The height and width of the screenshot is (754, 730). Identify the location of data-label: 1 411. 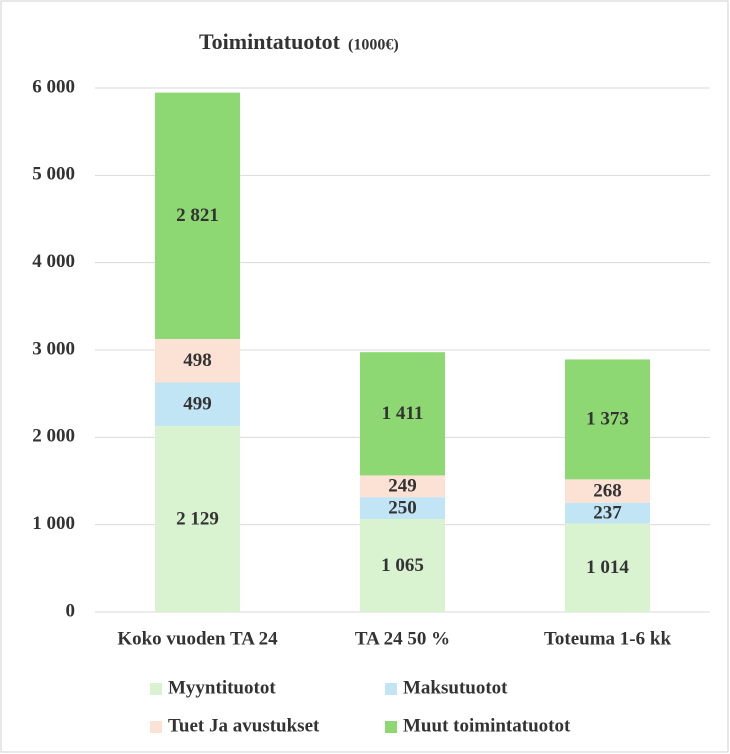
(403, 413).